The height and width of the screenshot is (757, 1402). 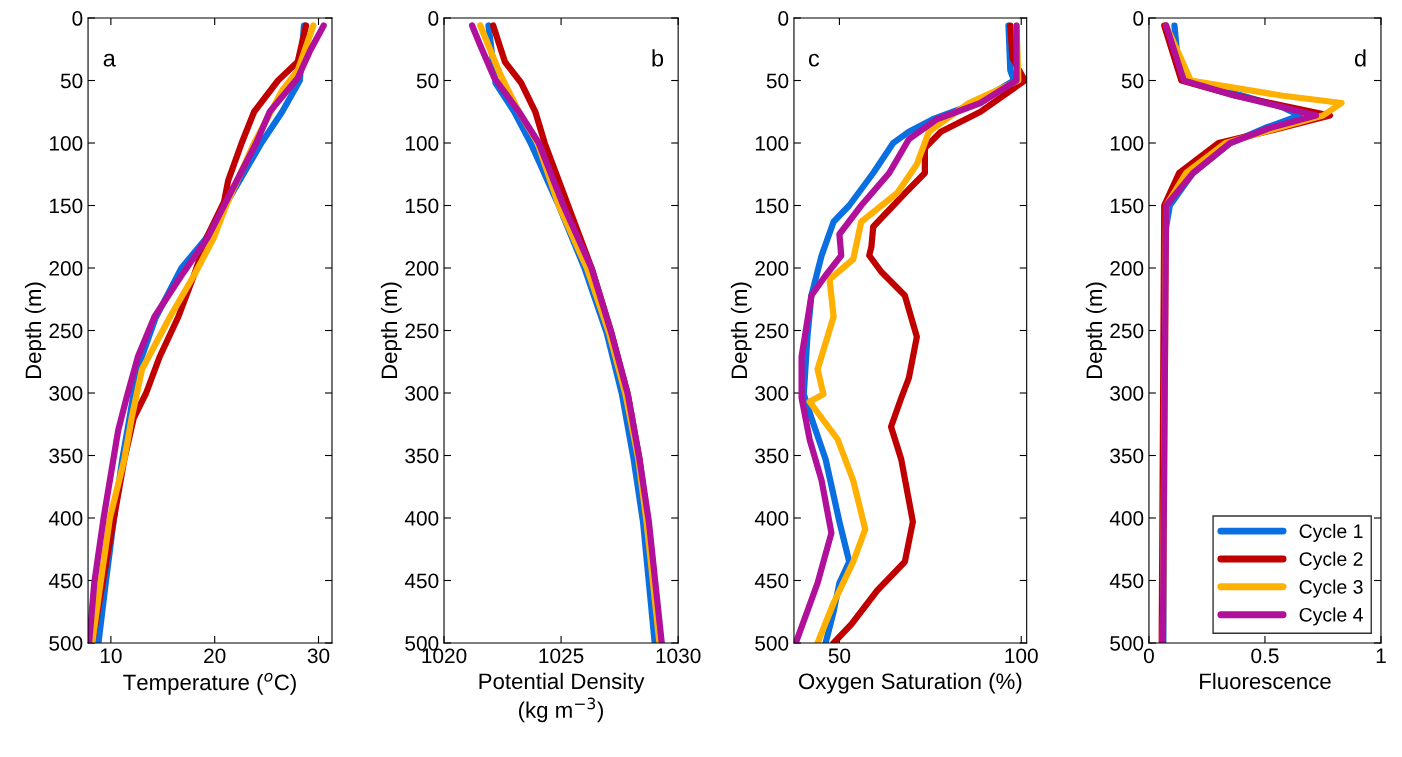 I want to click on x-tick-label: 1025, so click(x=561, y=656).